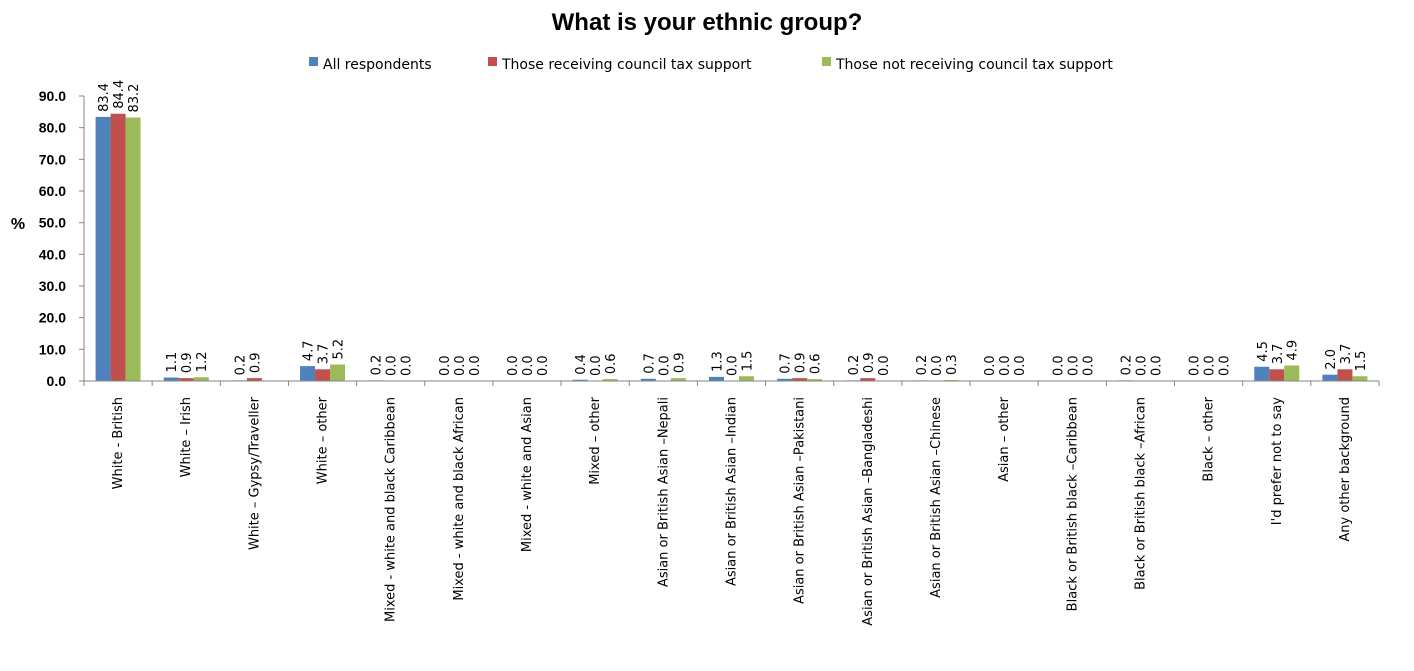 The width and height of the screenshot is (1414, 671). What do you see at coordinates (1263, 351) in the screenshot?
I see `data-label: 4.5` at bounding box center [1263, 351].